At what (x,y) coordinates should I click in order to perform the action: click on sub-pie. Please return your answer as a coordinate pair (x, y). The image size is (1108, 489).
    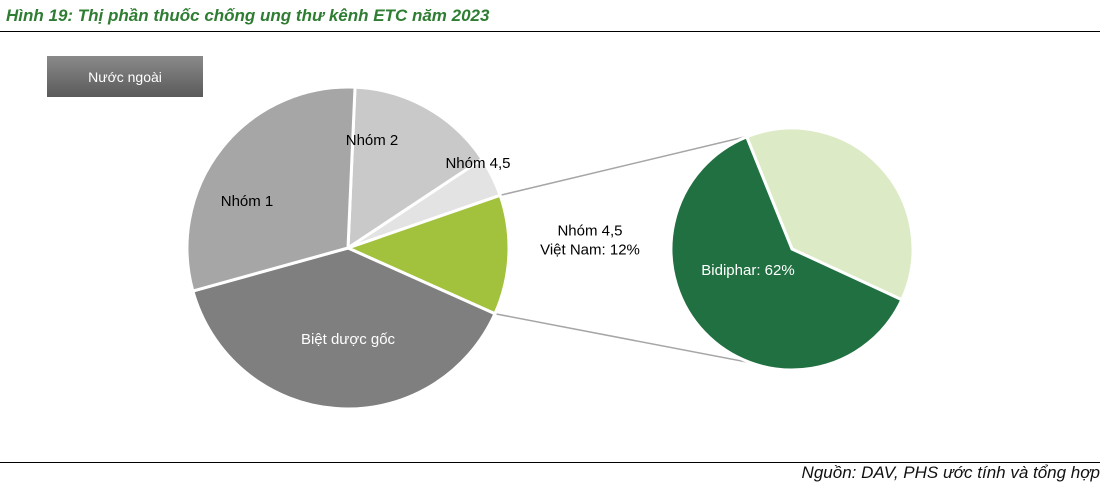
    Looking at the image, I should click on (792, 249).